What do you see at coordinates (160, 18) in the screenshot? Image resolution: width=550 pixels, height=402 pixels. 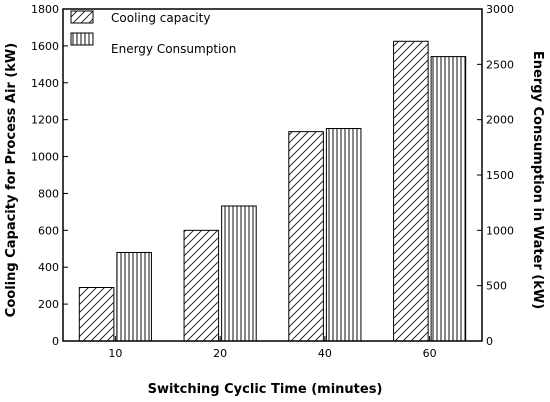 I see `legend-label-cooling: Cooling capacity` at bounding box center [160, 18].